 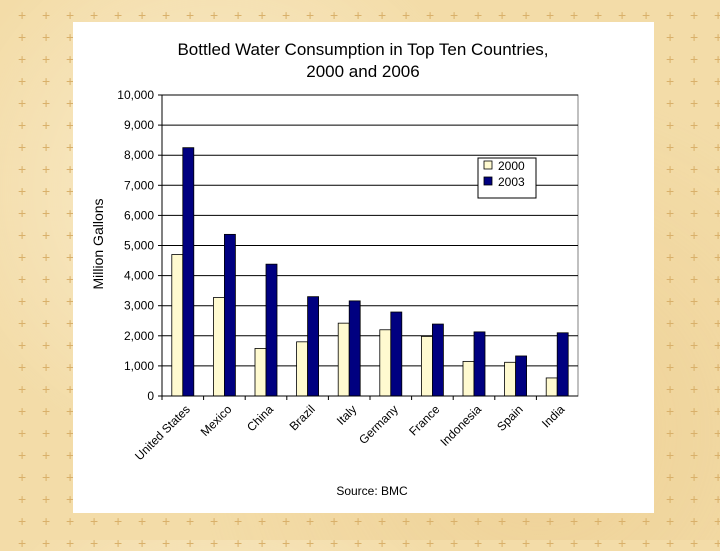 What do you see at coordinates (378, 424) in the screenshot?
I see `x-tick-label: Germany` at bounding box center [378, 424].